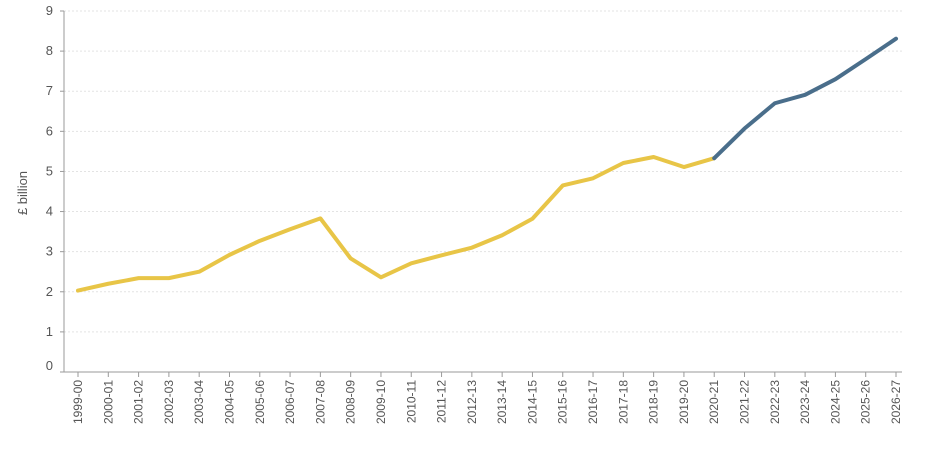 Image resolution: width=932 pixels, height=458 pixels. What do you see at coordinates (49, 130) in the screenshot?
I see `y-tick-label: 6` at bounding box center [49, 130].